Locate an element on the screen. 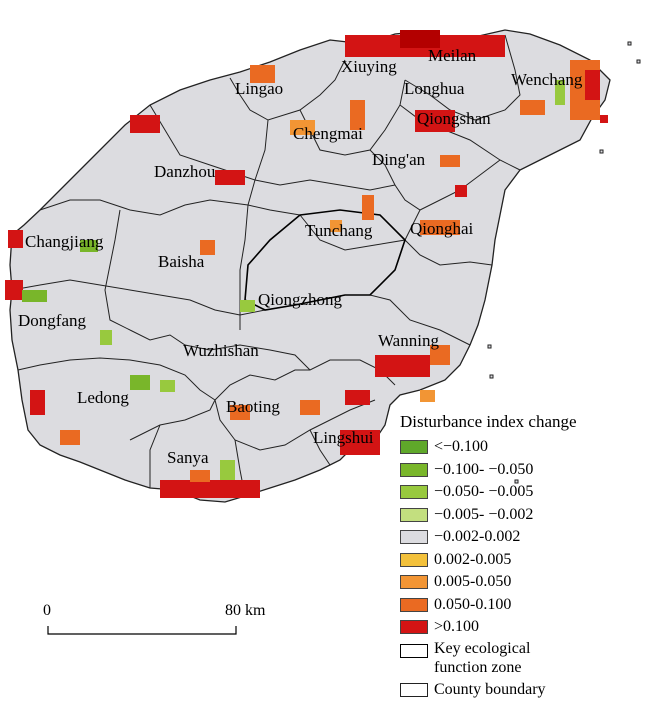 This screenshot has width=650, height=712. legend-item-county-boundary: County boundary is located at coordinates (522, 690).